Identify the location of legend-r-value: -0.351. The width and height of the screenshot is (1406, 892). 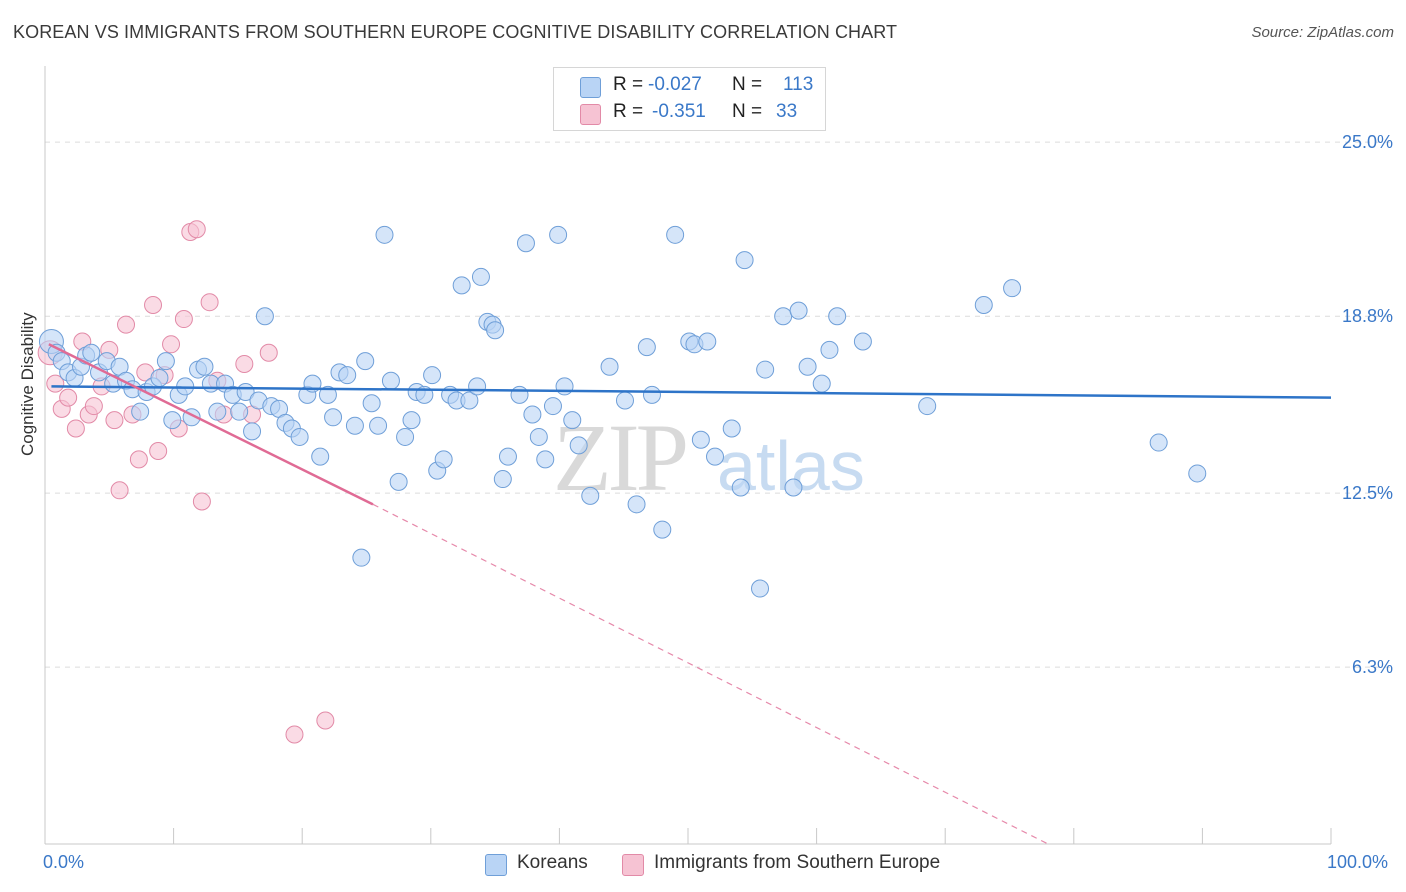
(679, 111).